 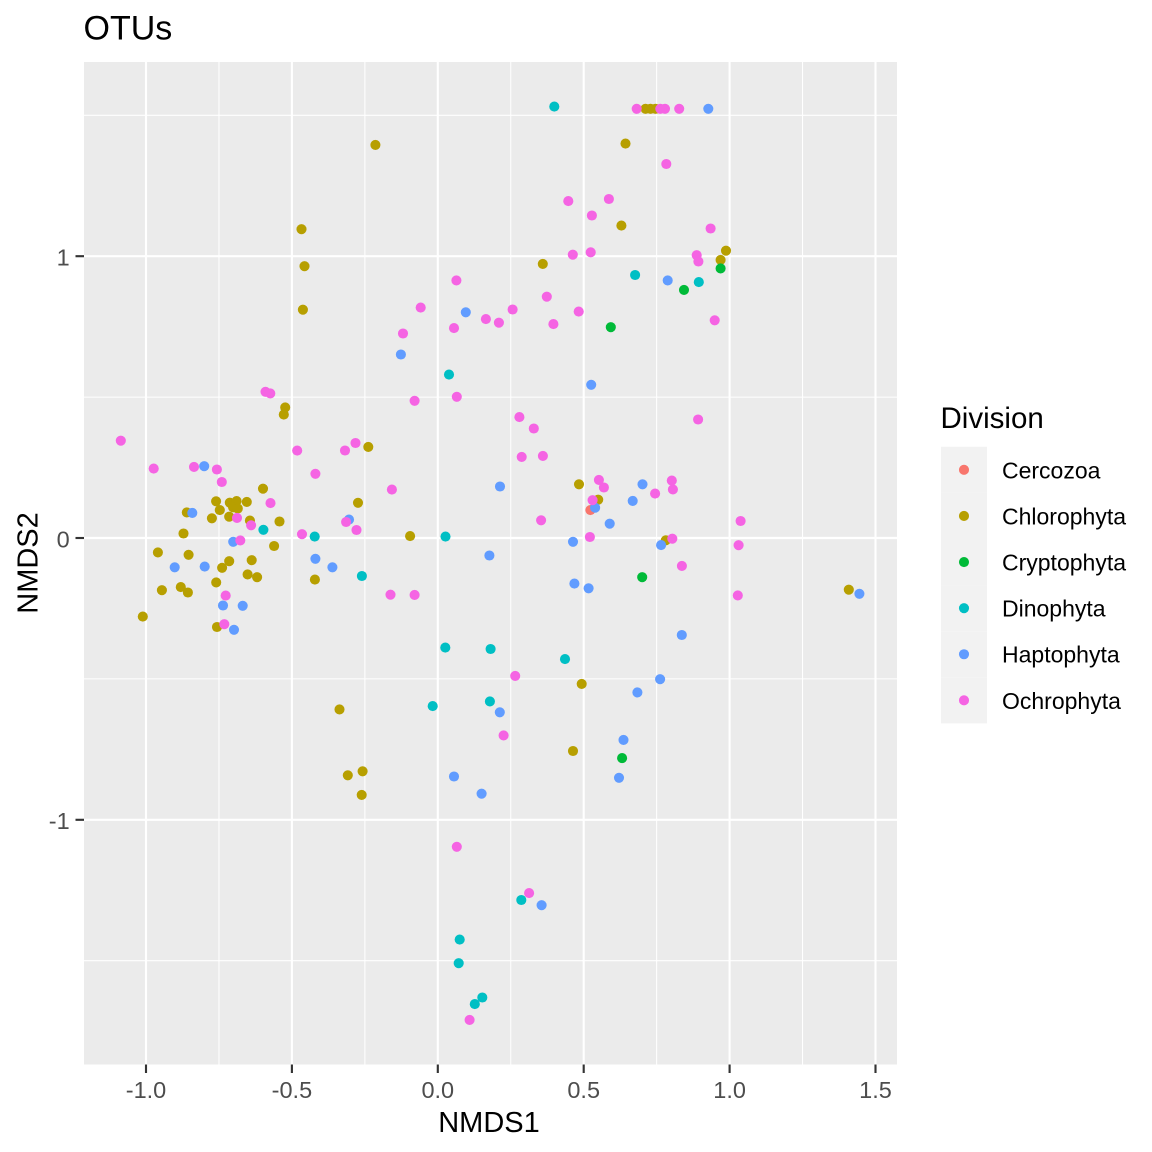 I want to click on svg-text: Haptophyta, so click(x=1061, y=655).